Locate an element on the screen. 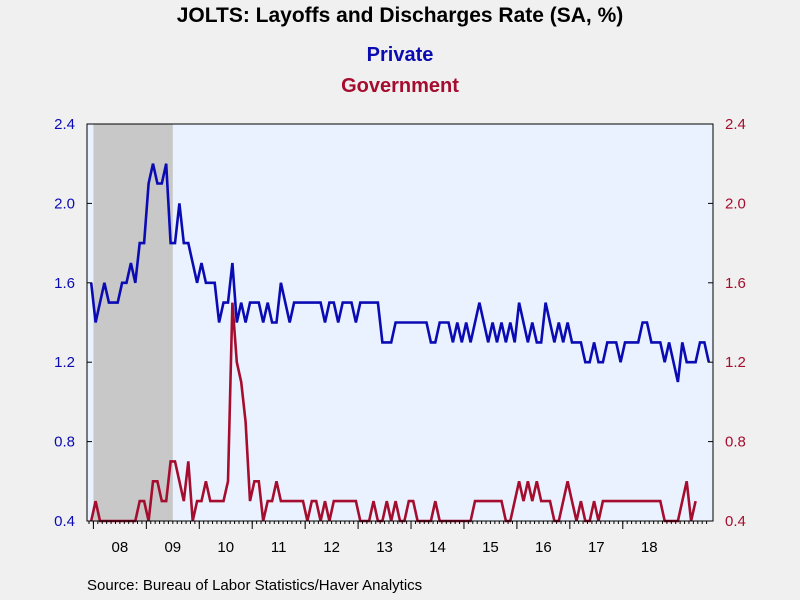 The image size is (800, 600). left-tick-label: 1.6 is located at coordinates (64, 283).